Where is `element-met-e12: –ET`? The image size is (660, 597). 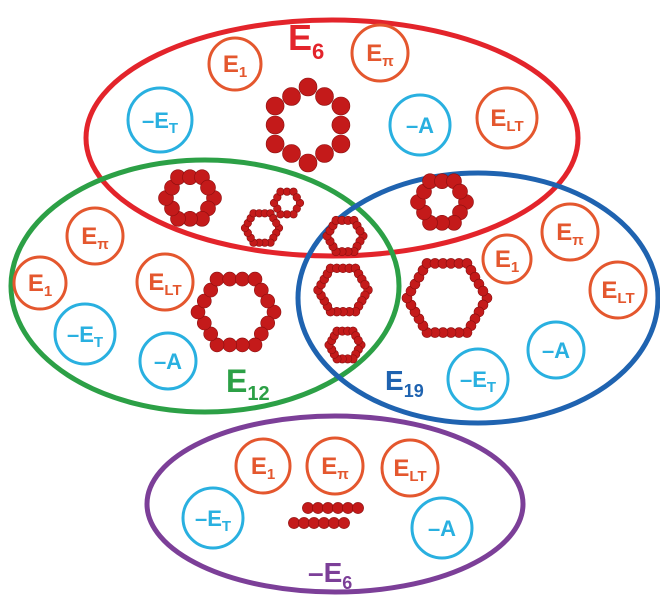
element-met-e12: –ET is located at coordinates (85, 334).